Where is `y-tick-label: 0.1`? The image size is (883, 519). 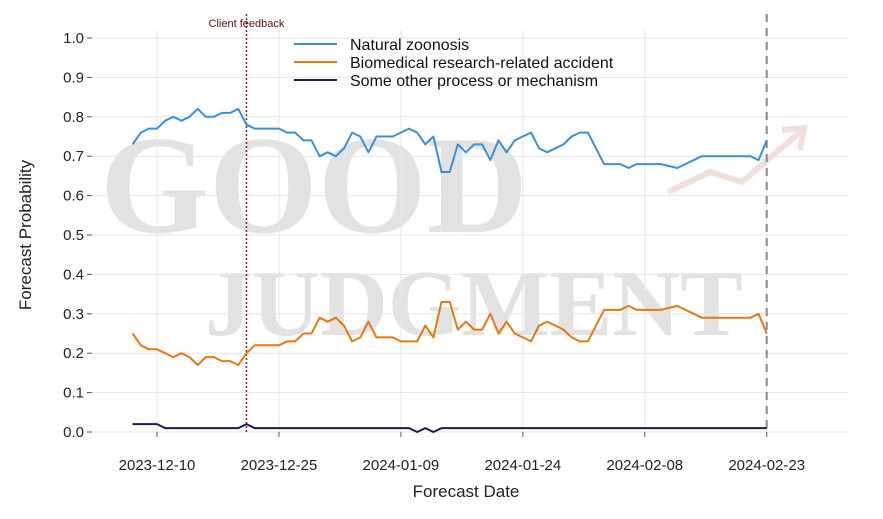 y-tick-label: 0.1 is located at coordinates (73, 393).